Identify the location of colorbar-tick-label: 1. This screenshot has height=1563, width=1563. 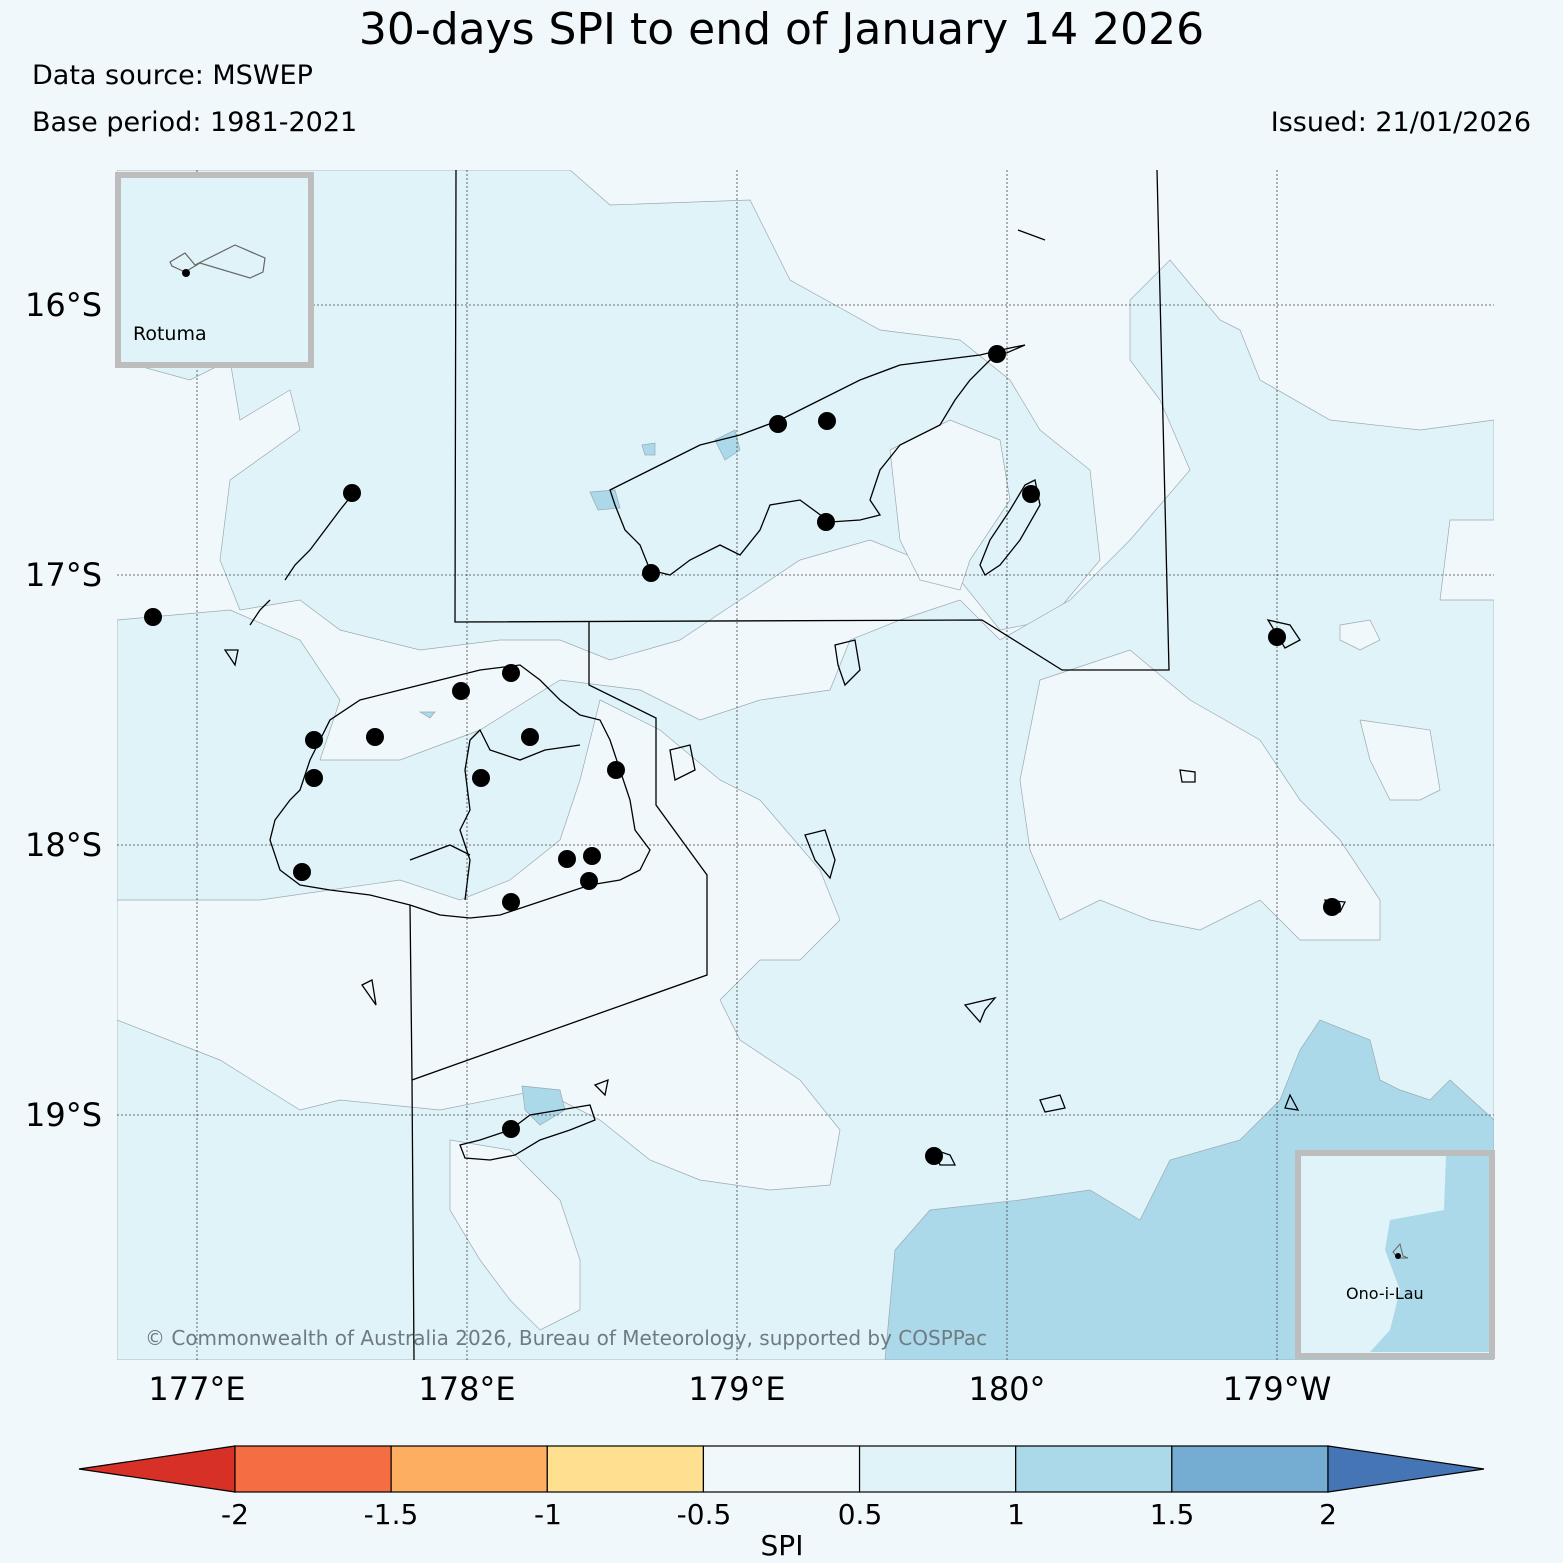
(1016, 1514).